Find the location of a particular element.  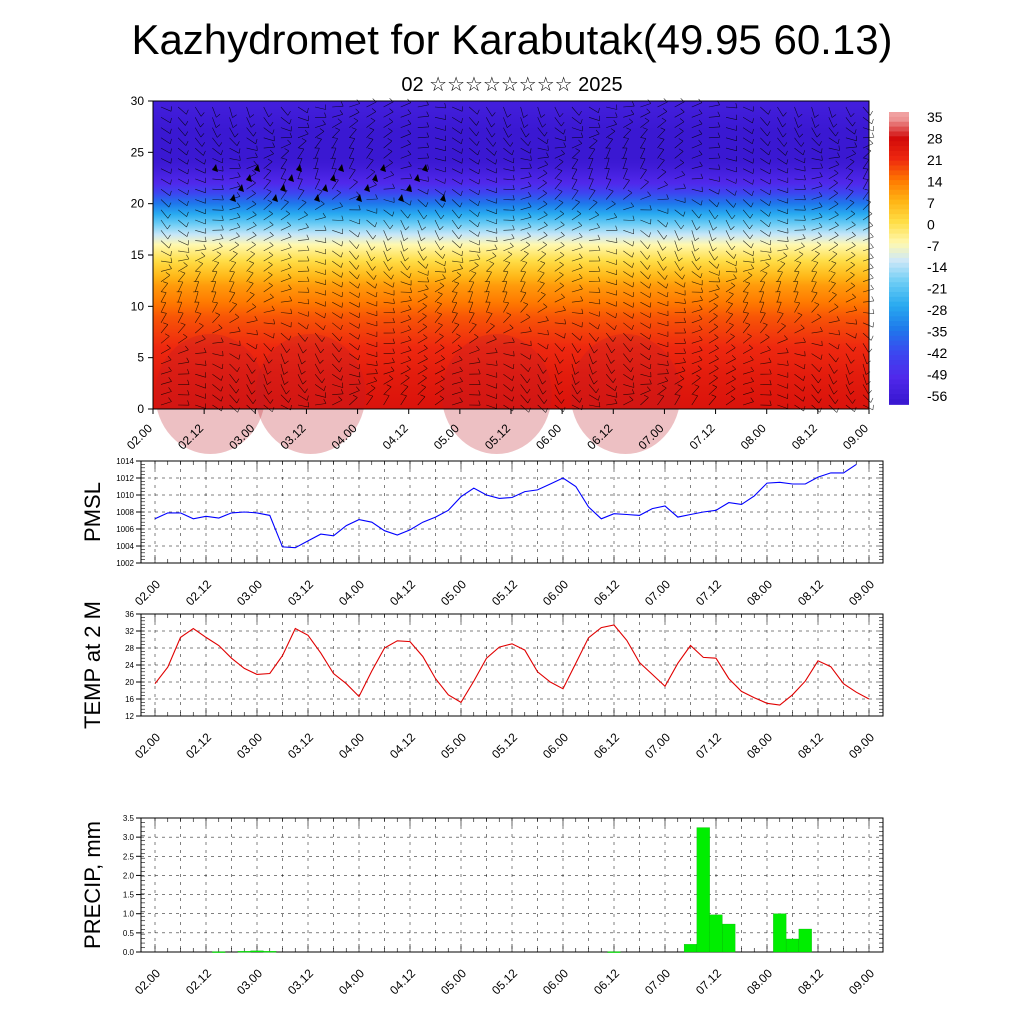

colorbar-label: 7 is located at coordinates (931, 203).